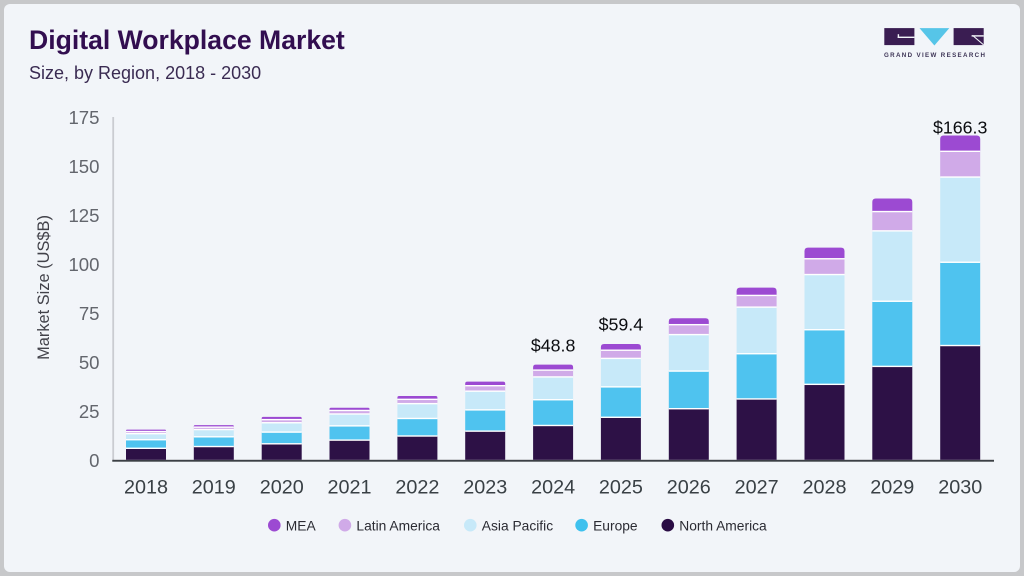 Image resolution: width=1024 pixels, height=576 pixels. What do you see at coordinates (553, 345) in the screenshot?
I see `svg-text: $48.8` at bounding box center [553, 345].